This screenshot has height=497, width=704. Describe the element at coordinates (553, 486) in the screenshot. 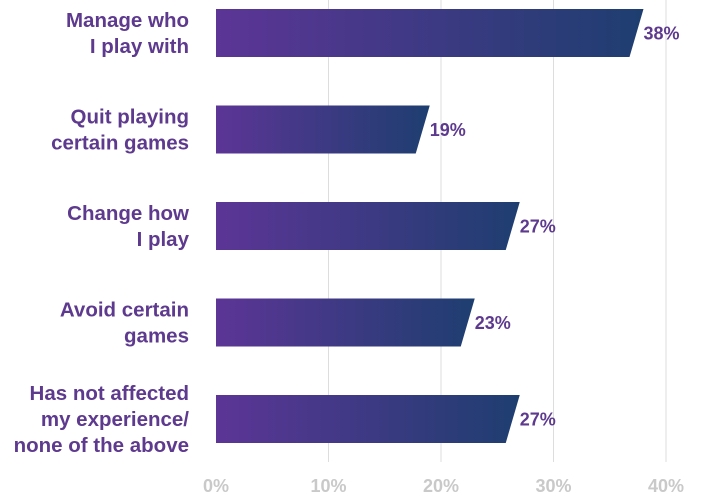

I see `x-tick-label: 30%` at that location.